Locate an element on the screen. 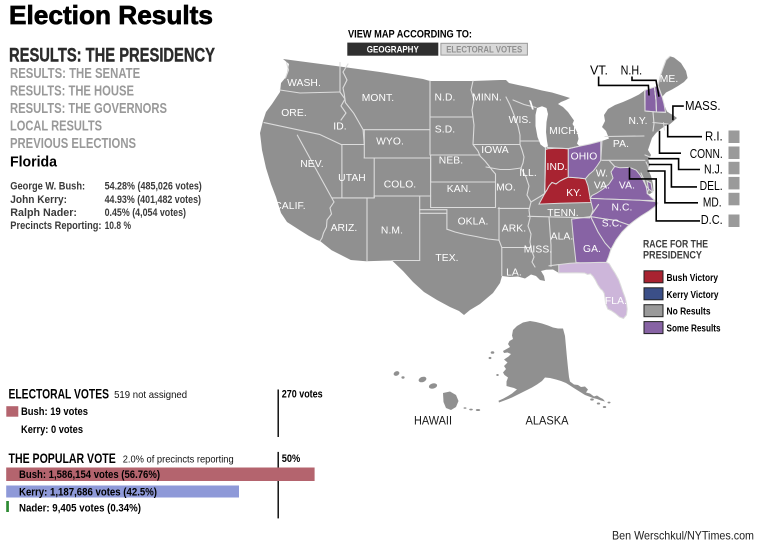 The height and width of the screenshot is (553, 763). svg-text: MICH. is located at coordinates (564, 131).